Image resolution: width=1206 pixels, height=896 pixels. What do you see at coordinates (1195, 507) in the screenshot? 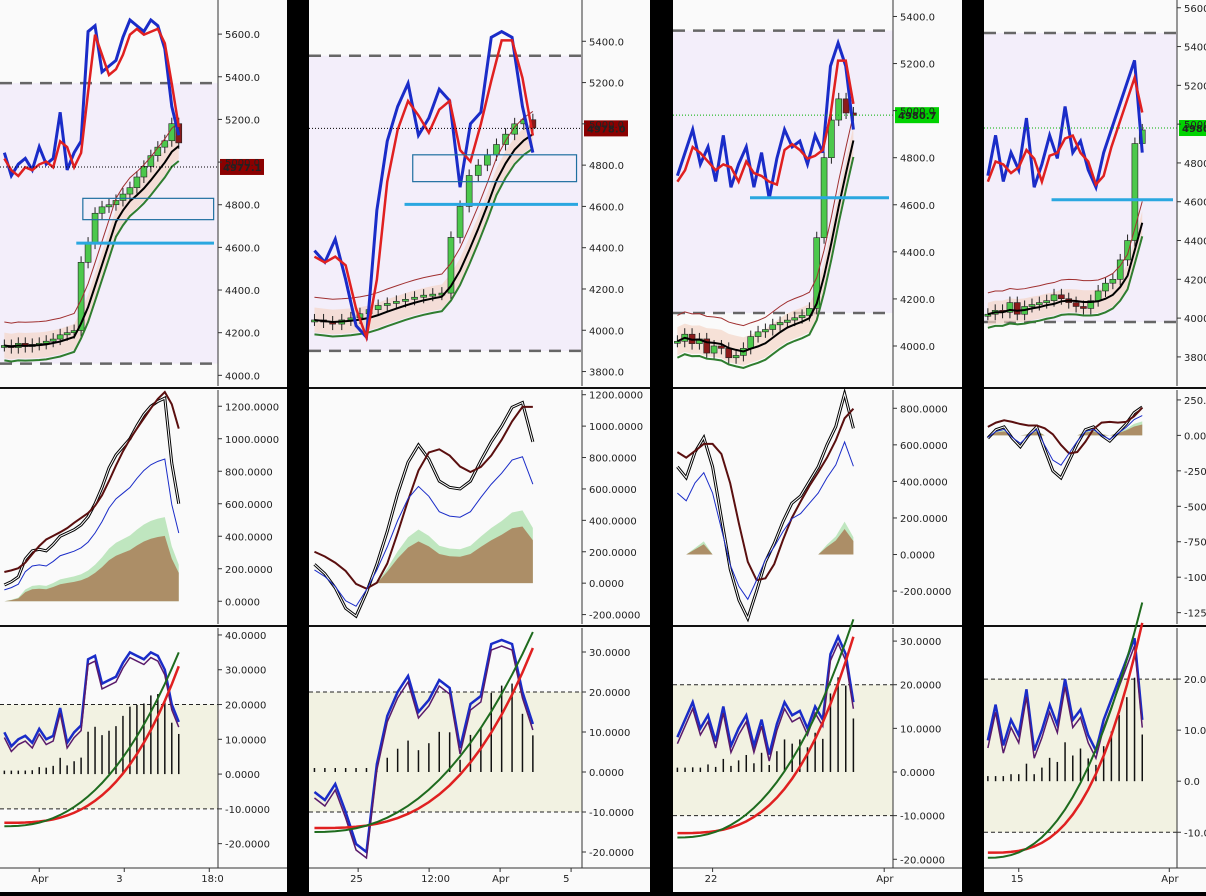
I see `osc1-tick-label: -500.0` at bounding box center [1195, 507].